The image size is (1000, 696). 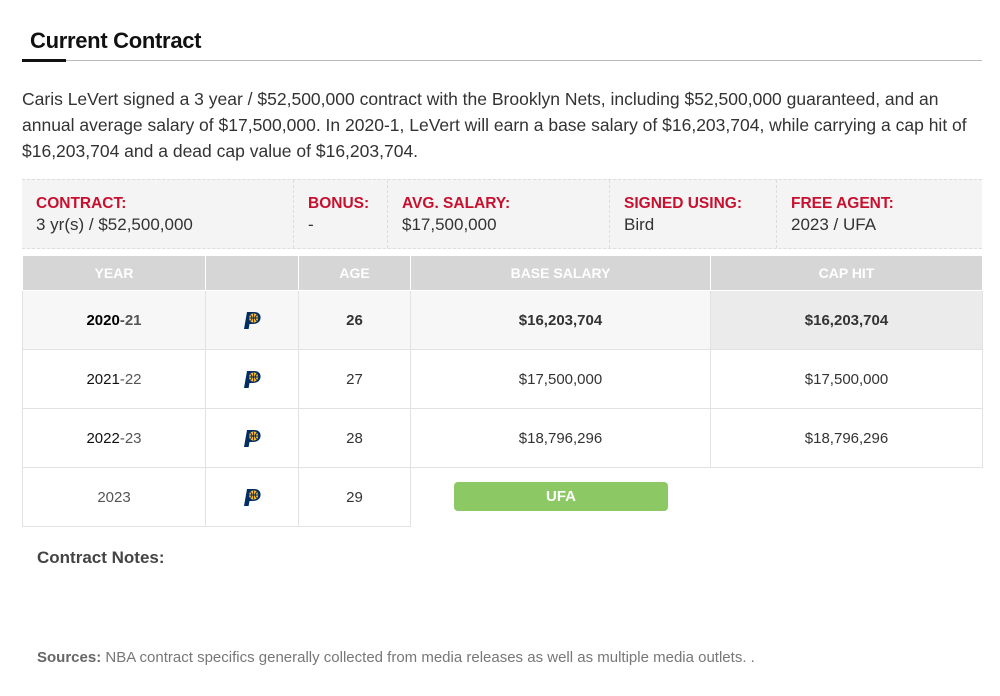 I want to click on year-cell: 2020-21, so click(x=114, y=320).